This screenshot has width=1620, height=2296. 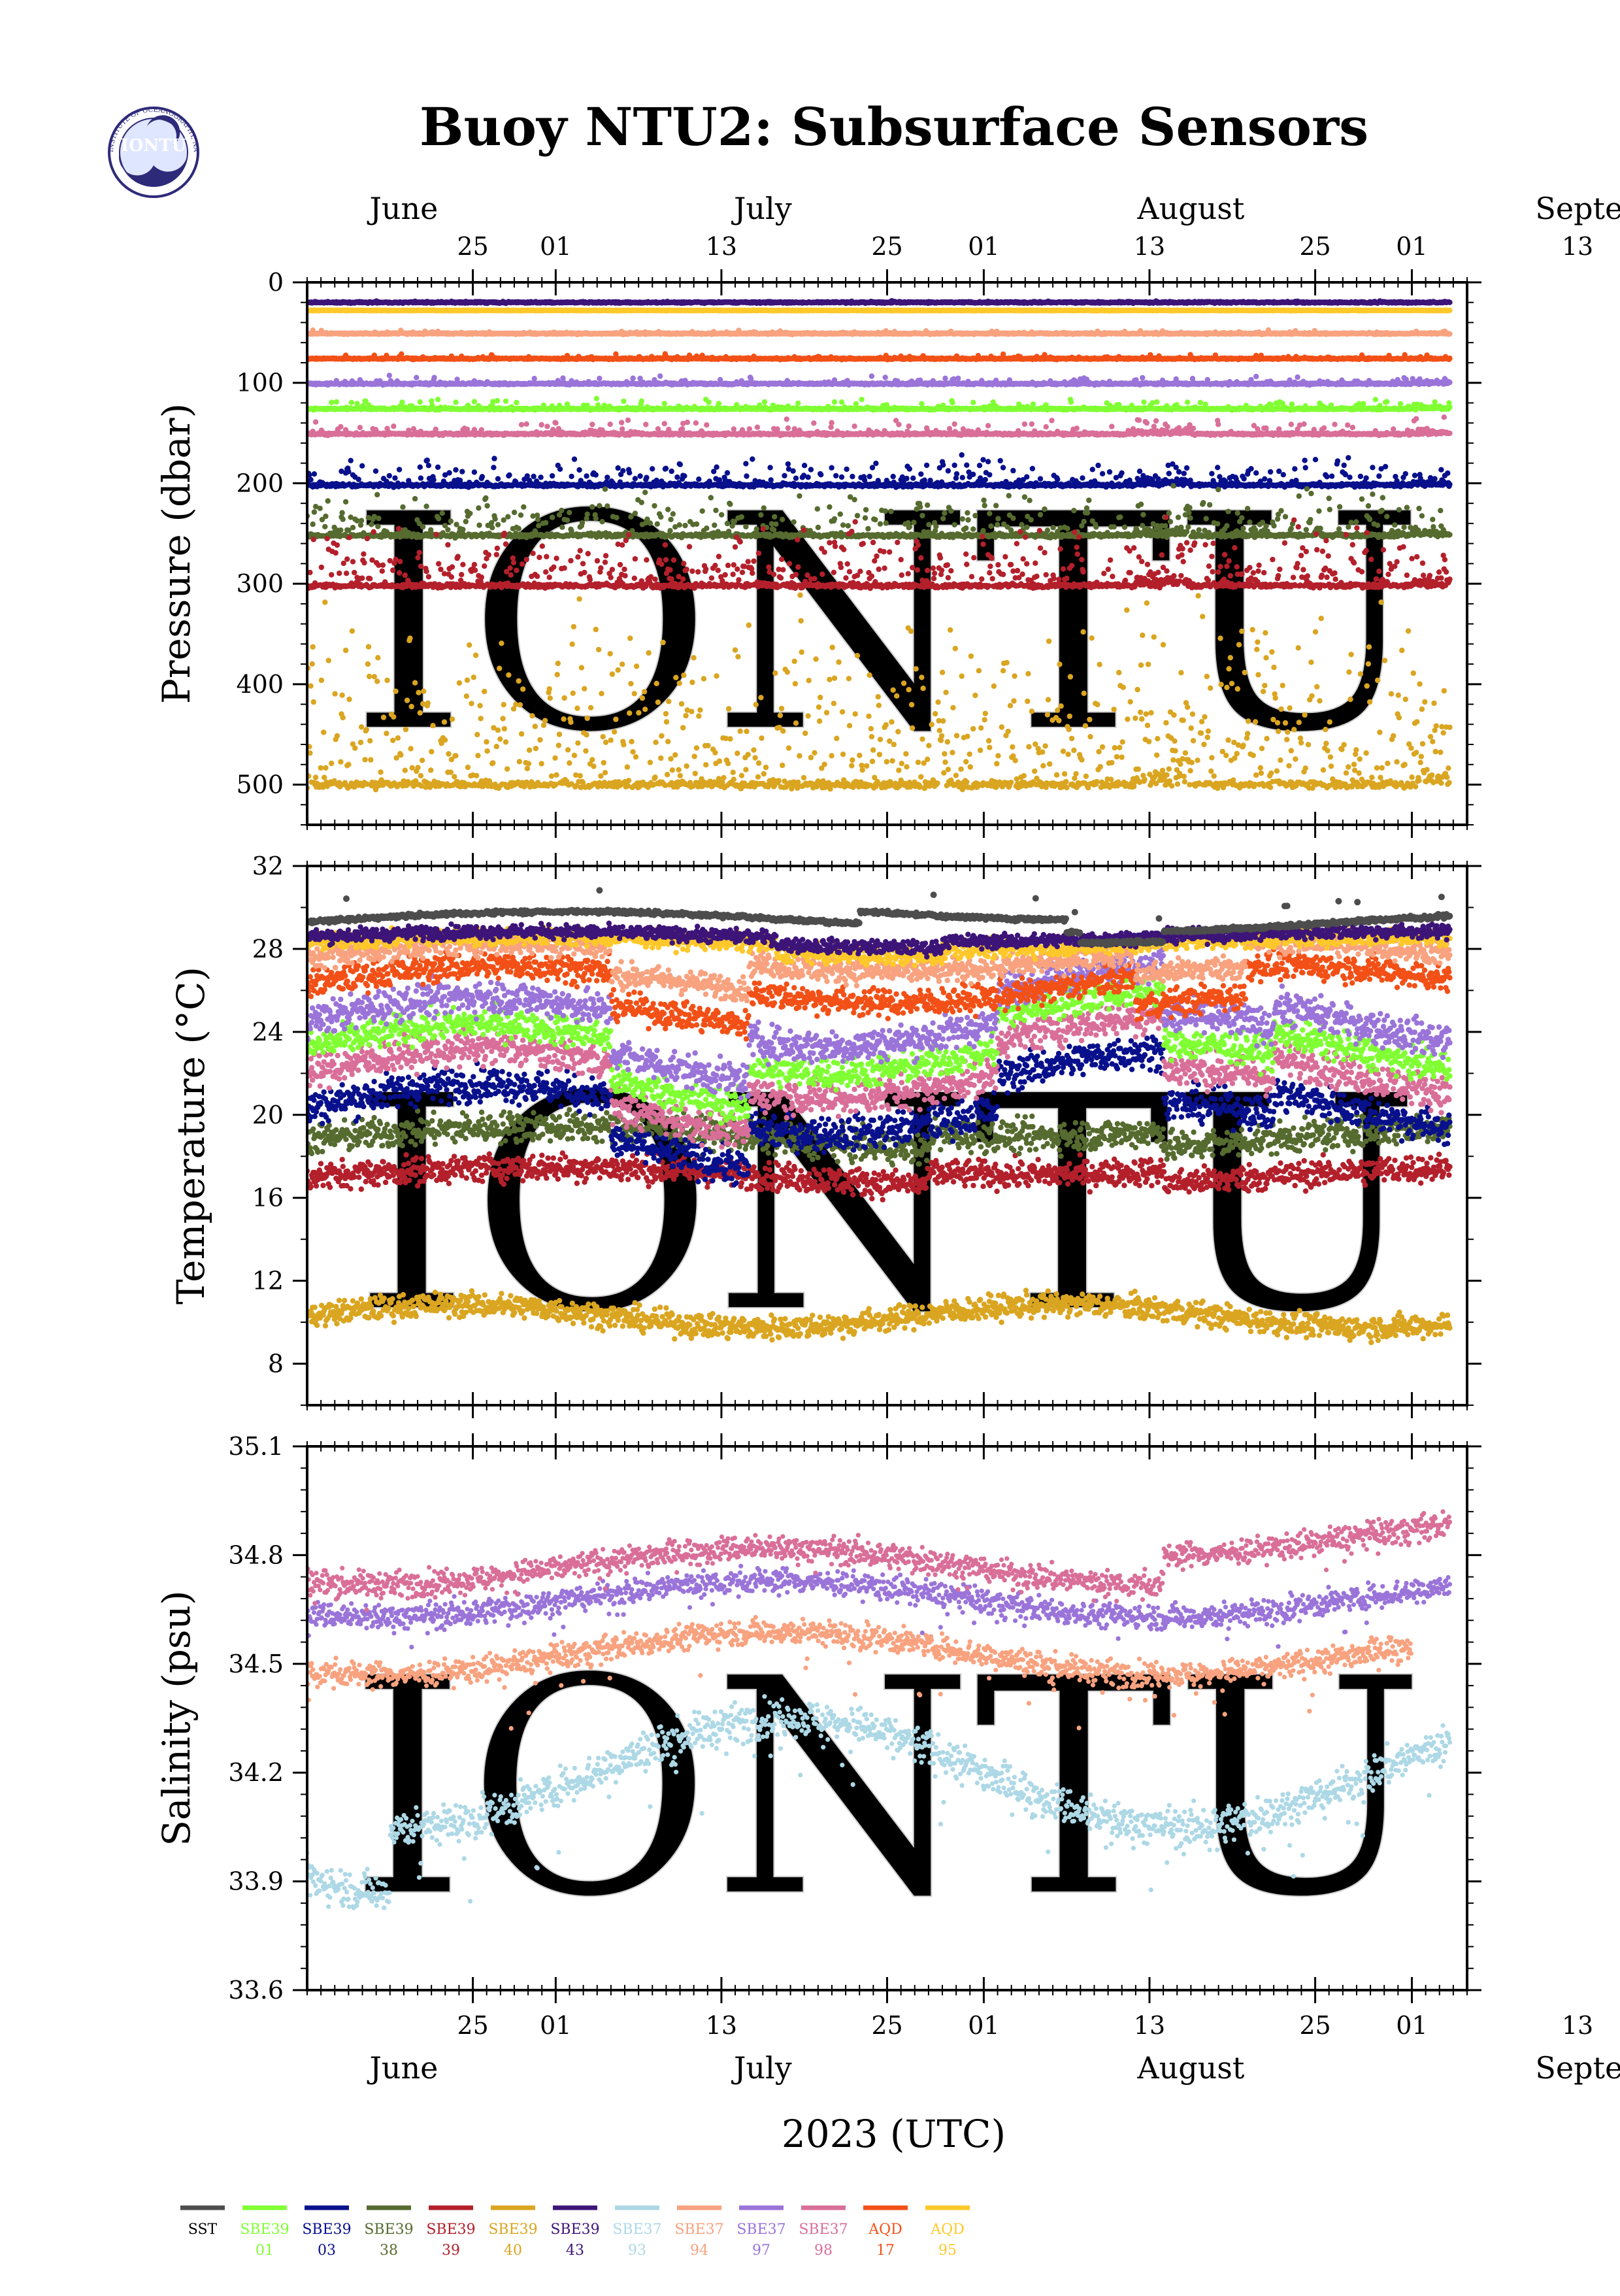 What do you see at coordinates (947, 2250) in the screenshot?
I see `legend-label-id: 95` at bounding box center [947, 2250].